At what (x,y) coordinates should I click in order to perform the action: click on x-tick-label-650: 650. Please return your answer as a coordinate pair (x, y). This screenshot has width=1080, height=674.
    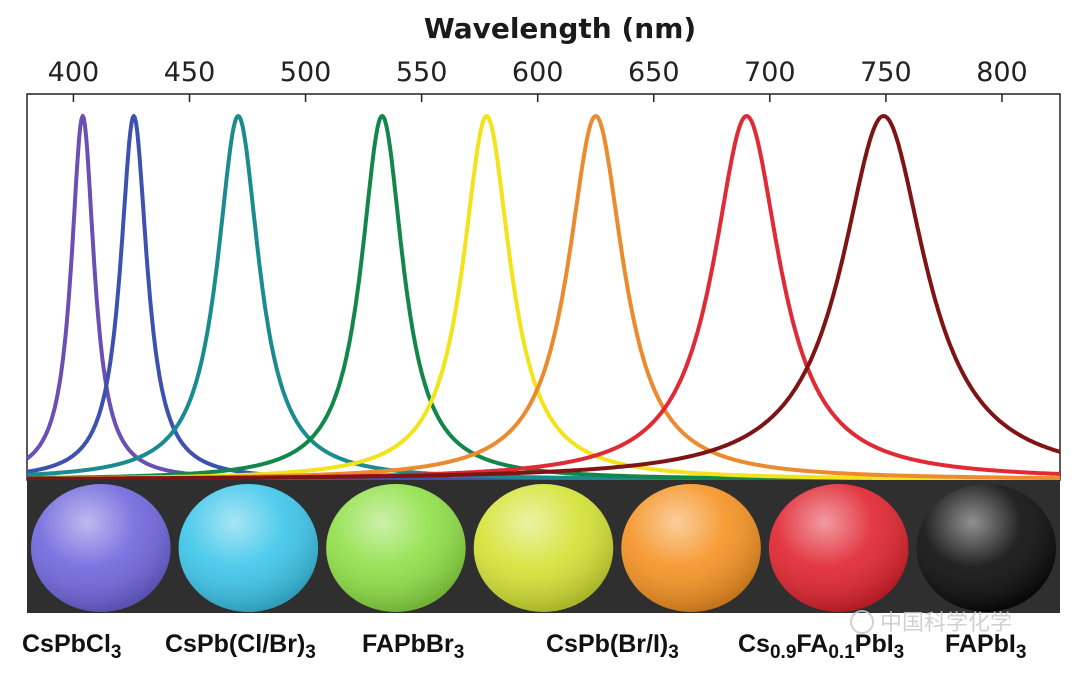
    Looking at the image, I should click on (654, 72).